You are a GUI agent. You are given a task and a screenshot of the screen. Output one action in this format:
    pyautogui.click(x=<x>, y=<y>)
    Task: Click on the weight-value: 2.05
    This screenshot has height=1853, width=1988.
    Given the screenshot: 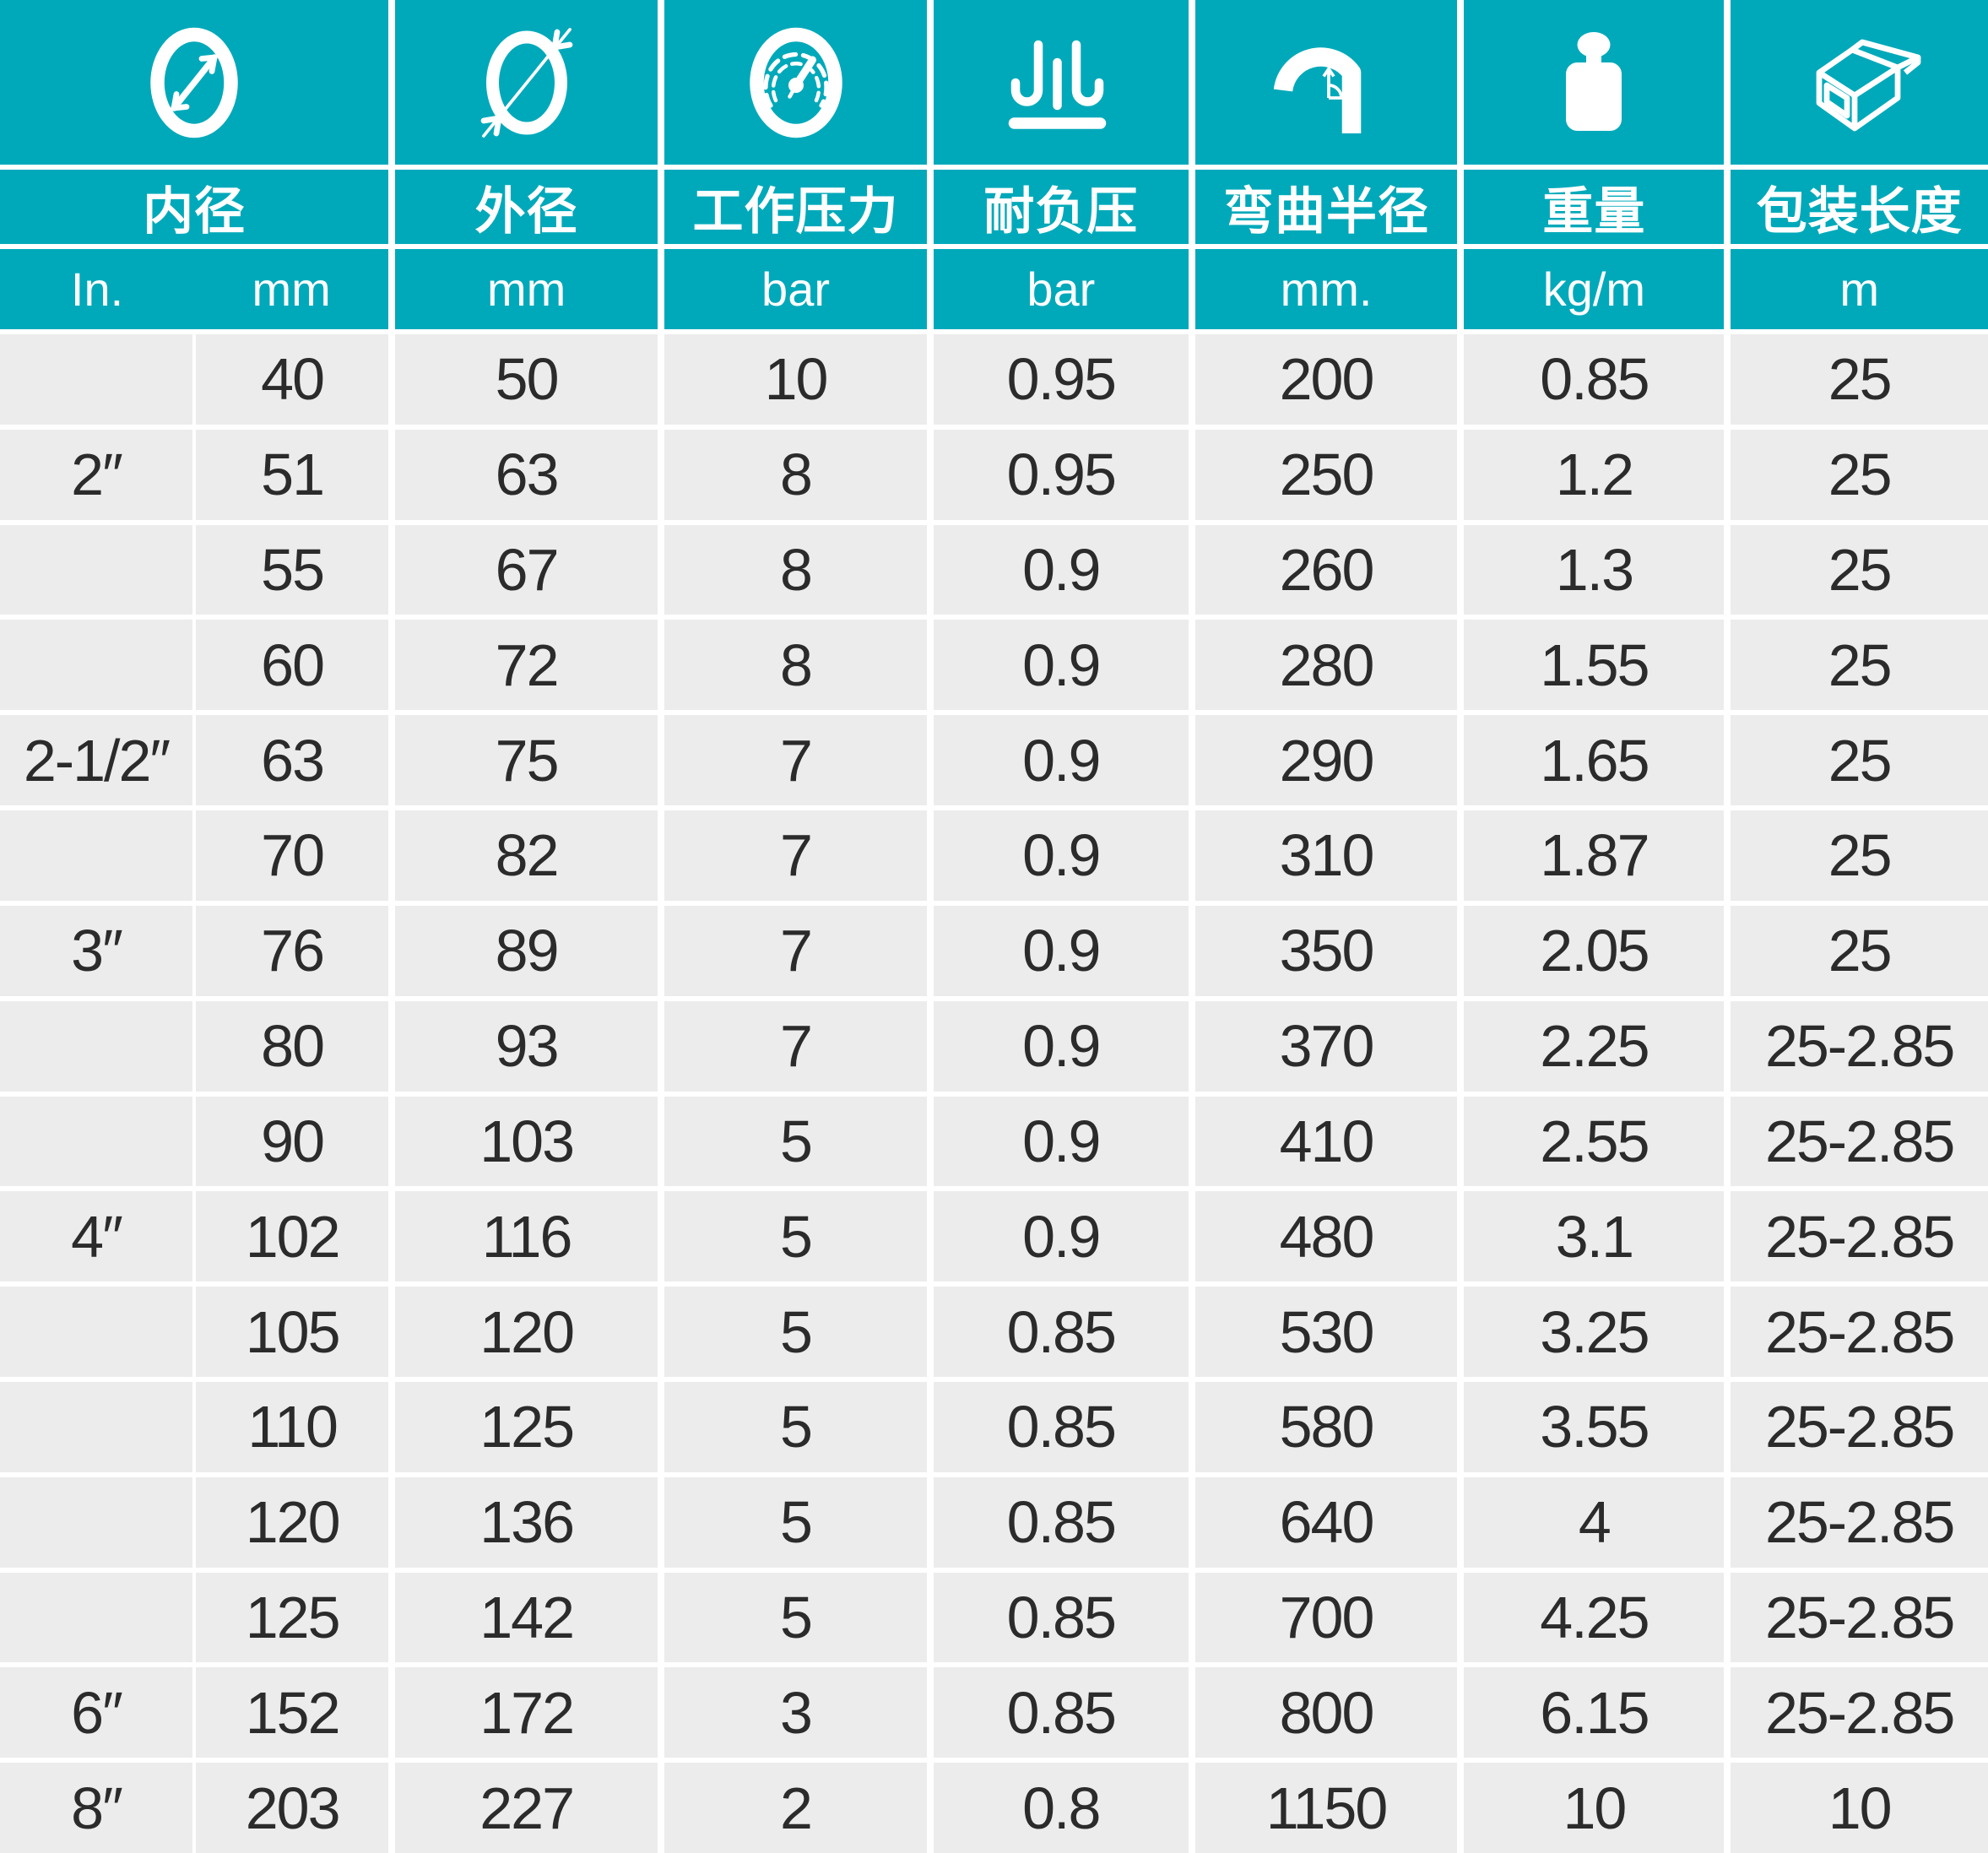 What is the action you would take?
    pyautogui.click(x=1594, y=951)
    